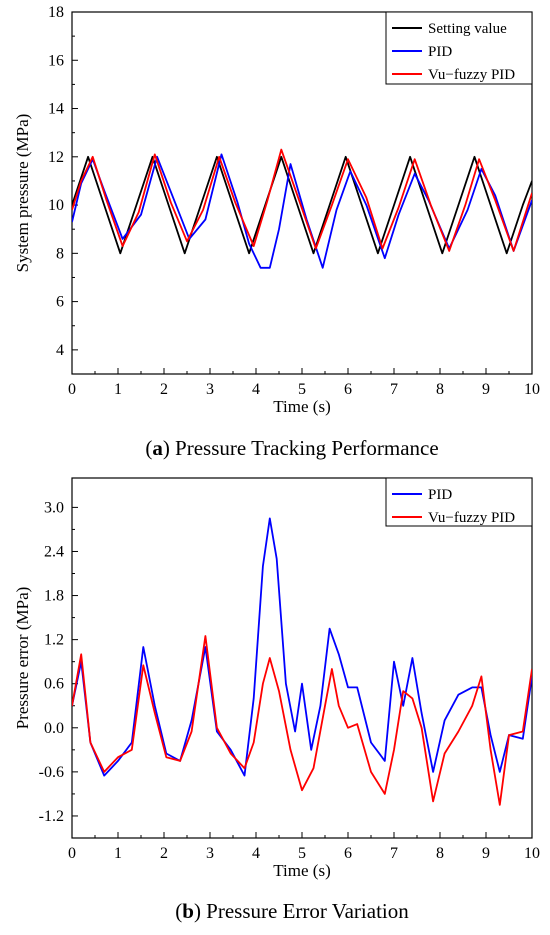  What do you see at coordinates (471, 518) in the screenshot?
I see `legend-label-2: Vu−fuzzy PID` at bounding box center [471, 518].